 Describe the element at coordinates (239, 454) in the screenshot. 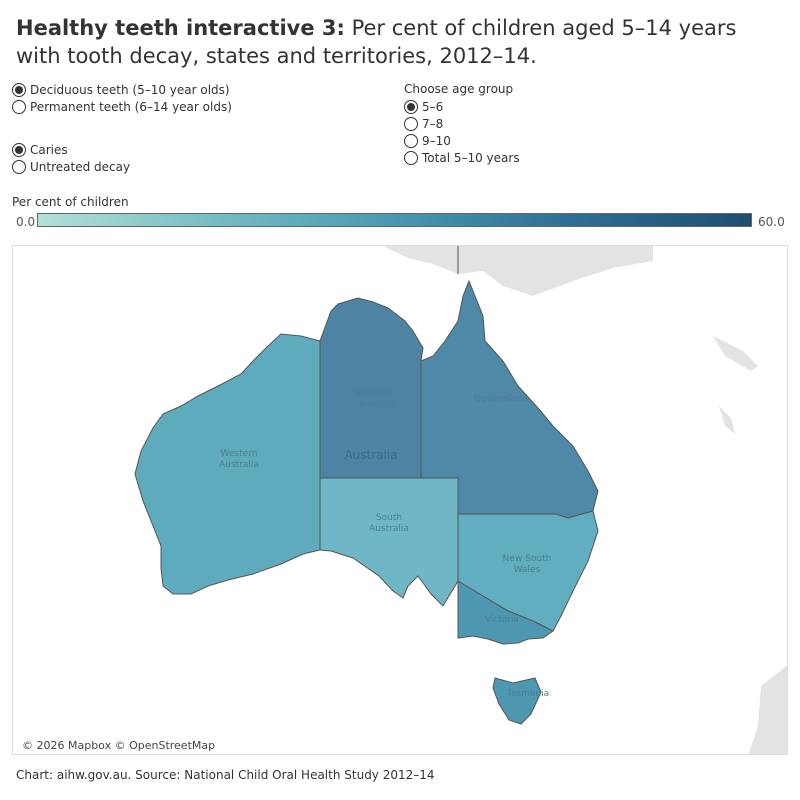

I see `state-label-line: Western` at that location.